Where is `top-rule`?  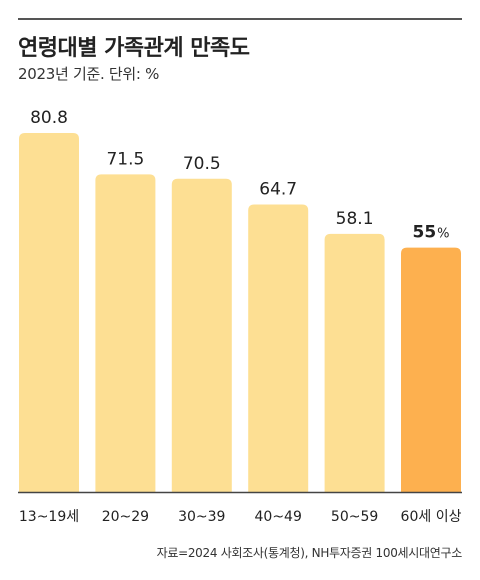 top-rule is located at coordinates (240, 19).